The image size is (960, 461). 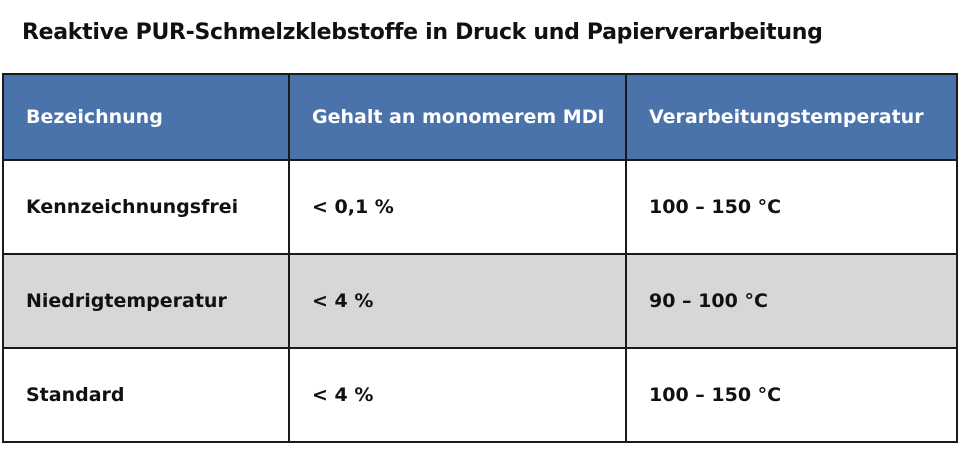 What do you see at coordinates (146, 301) in the screenshot?
I see `table-cell: Niedrigtemperatur` at bounding box center [146, 301].